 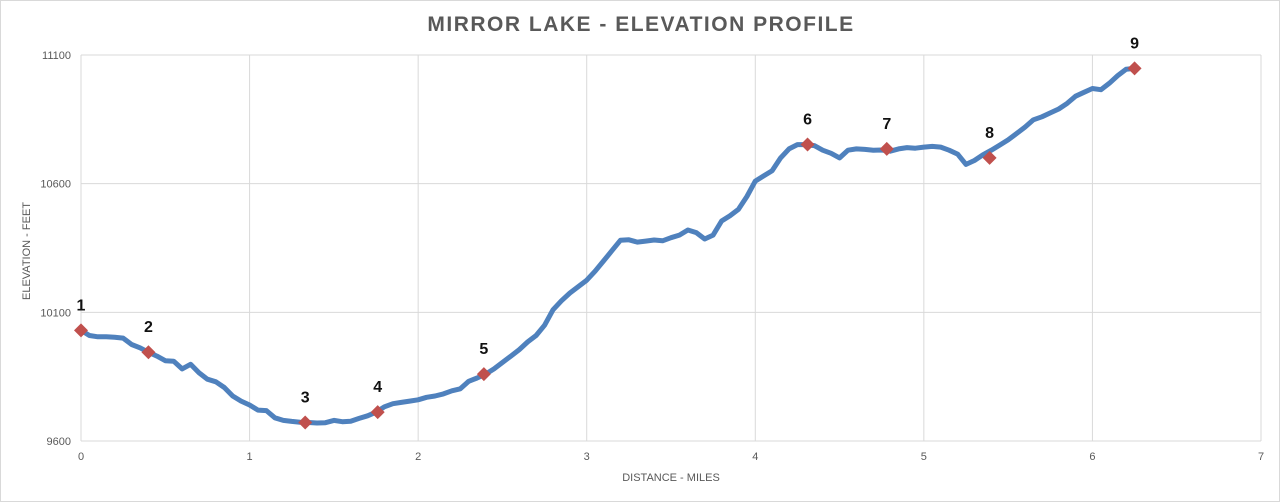 What do you see at coordinates (59, 442) in the screenshot?
I see `y-tick-label: 9600` at bounding box center [59, 442].